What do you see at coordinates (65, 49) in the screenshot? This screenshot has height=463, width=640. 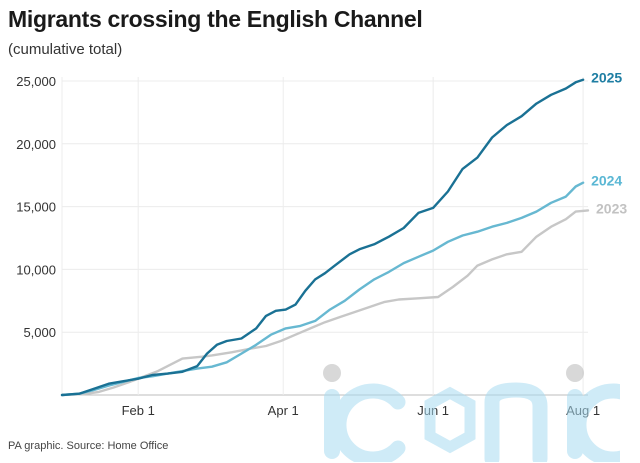 I see `chart-subtitle: (cumulative total)` at bounding box center [65, 49].